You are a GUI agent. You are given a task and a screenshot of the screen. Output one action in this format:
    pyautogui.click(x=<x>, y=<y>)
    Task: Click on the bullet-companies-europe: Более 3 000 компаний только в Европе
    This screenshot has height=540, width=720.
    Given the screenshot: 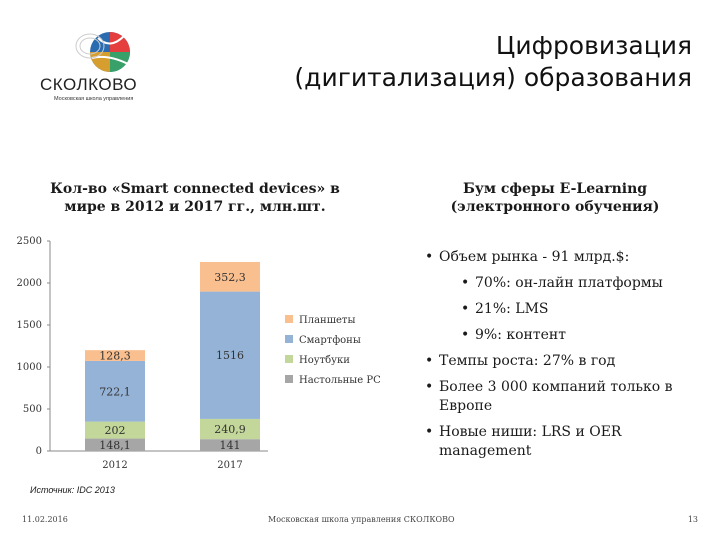 What is the action you would take?
    pyautogui.click(x=565, y=397)
    